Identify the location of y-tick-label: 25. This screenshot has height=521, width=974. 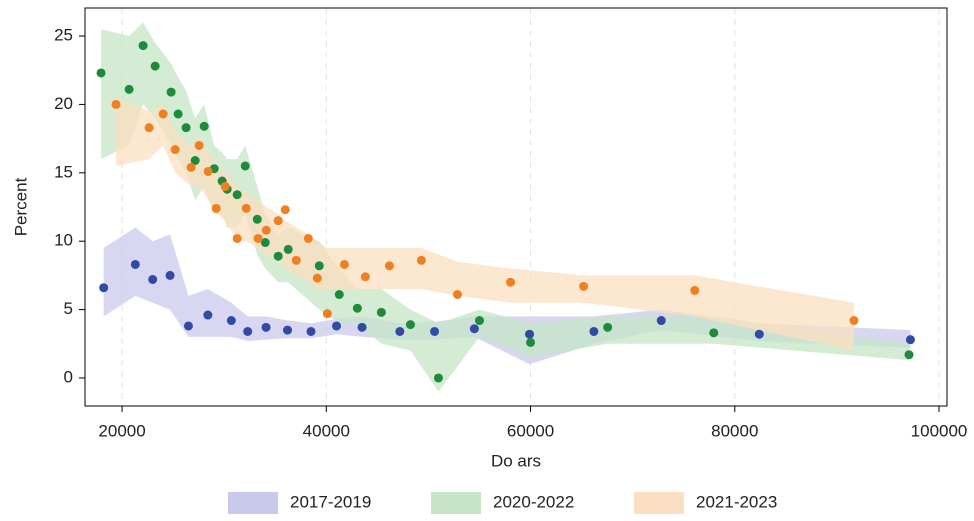
(63, 35).